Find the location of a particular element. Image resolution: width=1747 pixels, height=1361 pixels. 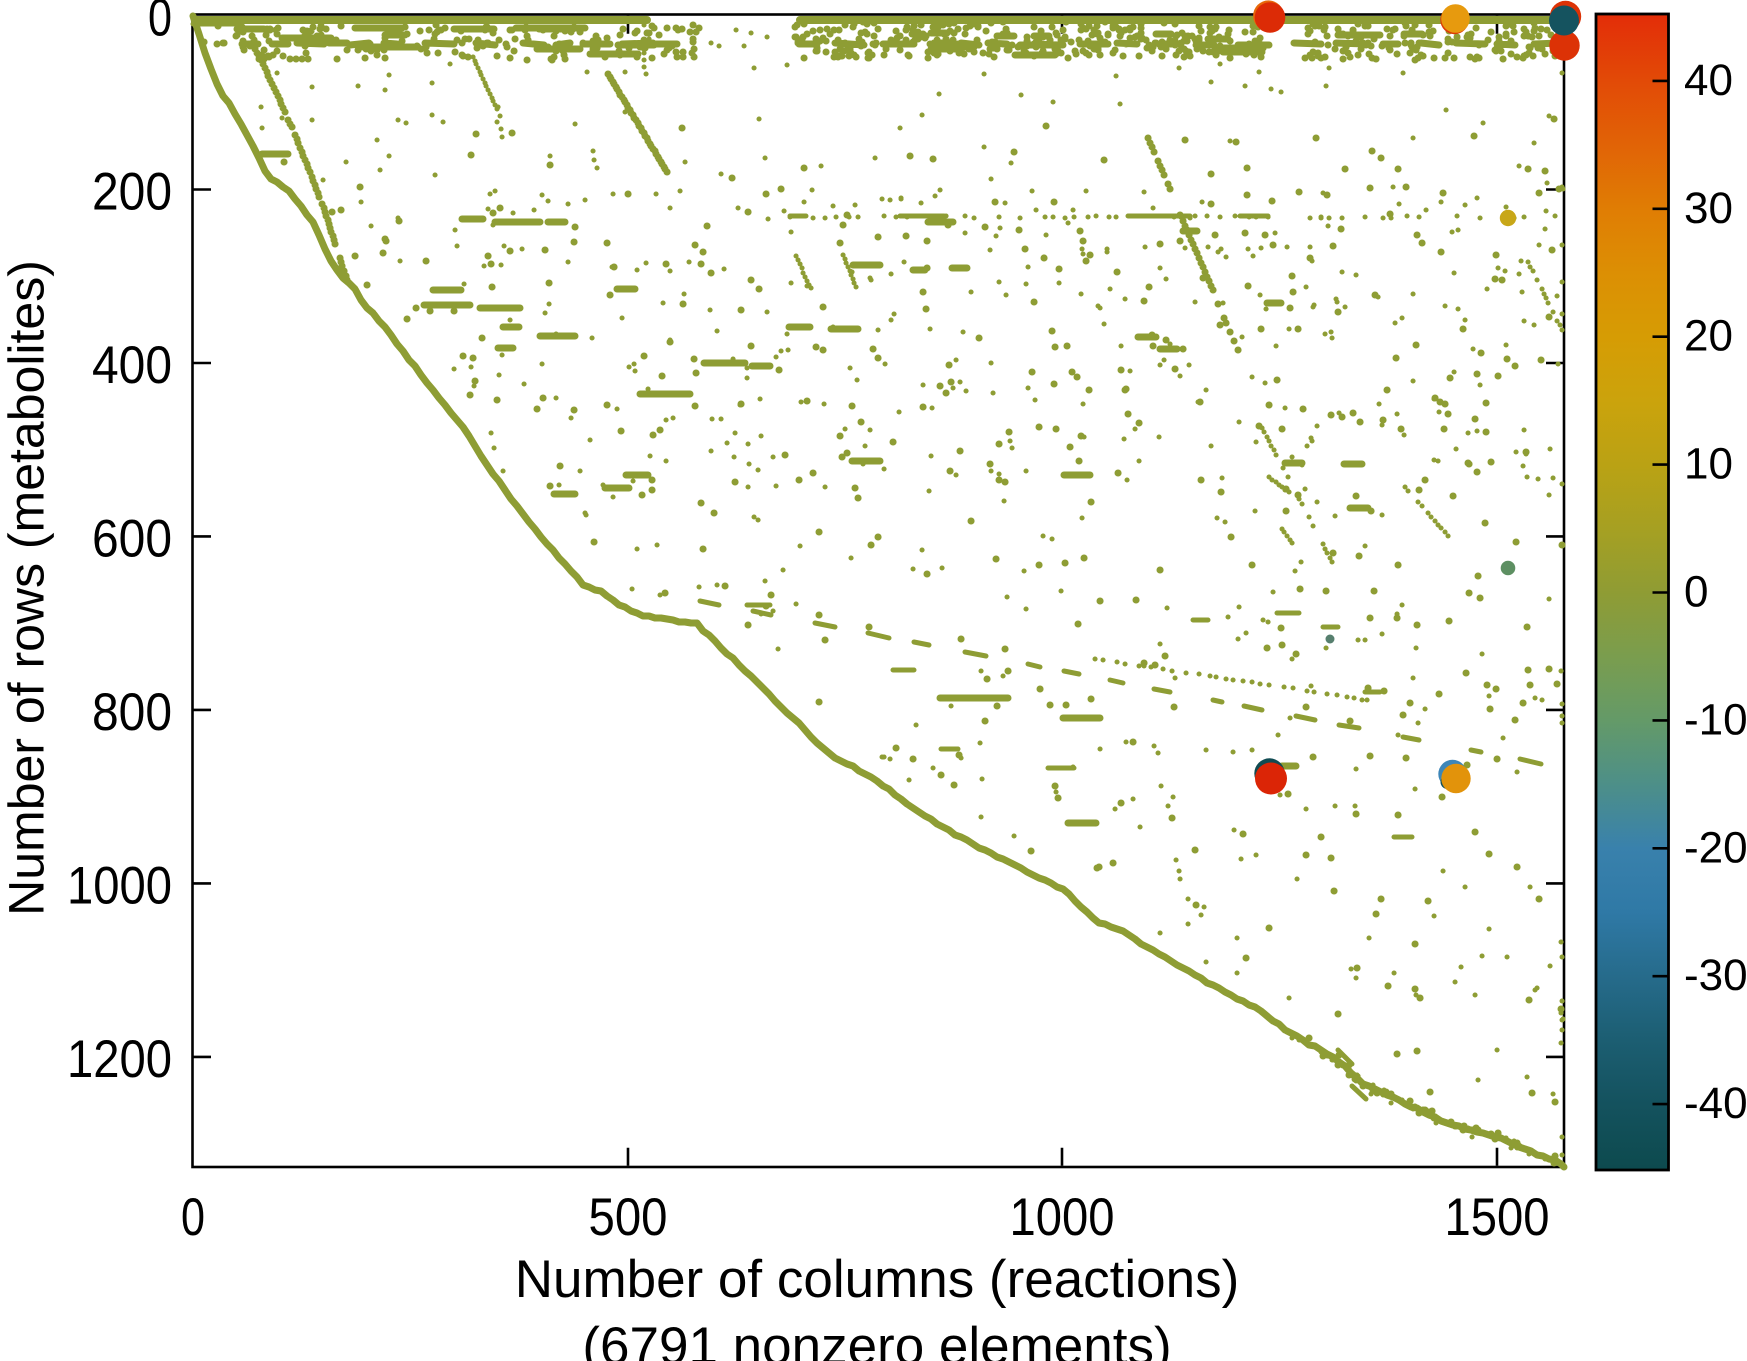

svg-text: -40 is located at coordinates (1715, 1103).